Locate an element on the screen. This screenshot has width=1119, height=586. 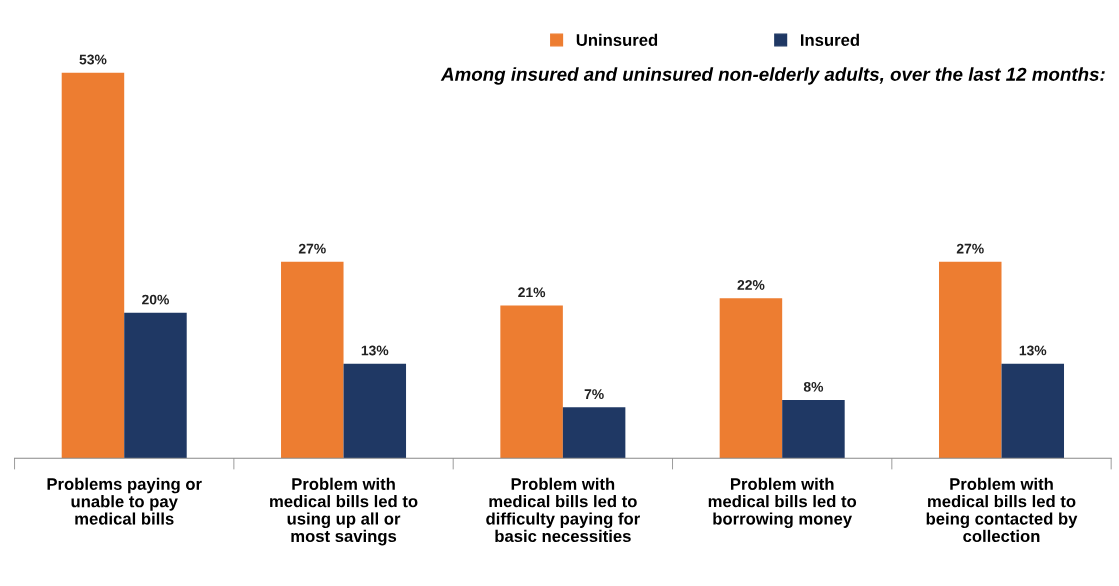
x-tick-label: Problem with medical bills led to being contacted by collection is located at coordinates (1002, 510).